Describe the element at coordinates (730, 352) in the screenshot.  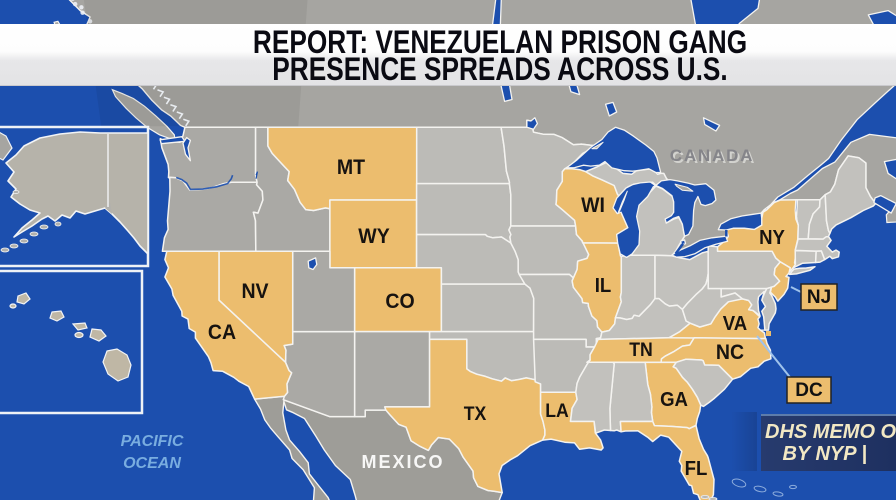
I see `svg-text: NC` at that location.